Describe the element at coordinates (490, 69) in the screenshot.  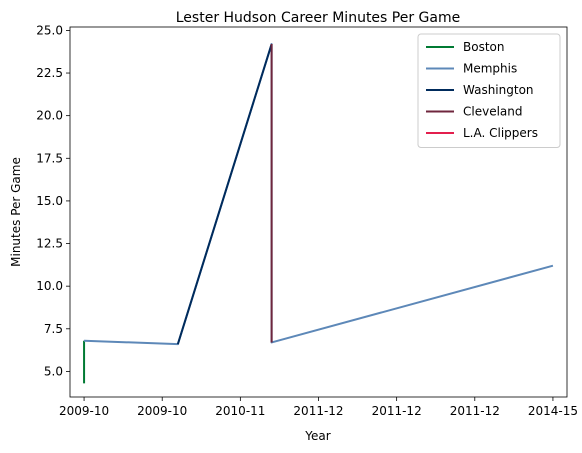
I see `legend-label: Memphis` at that location.